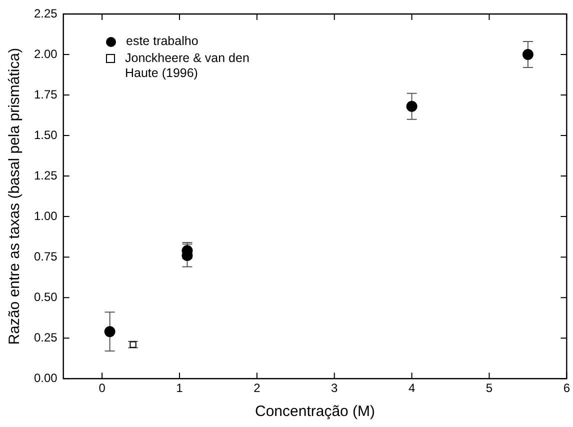 This screenshot has height=427, width=573. I want to click on y-tick-label: 0.50, so click(46, 297).